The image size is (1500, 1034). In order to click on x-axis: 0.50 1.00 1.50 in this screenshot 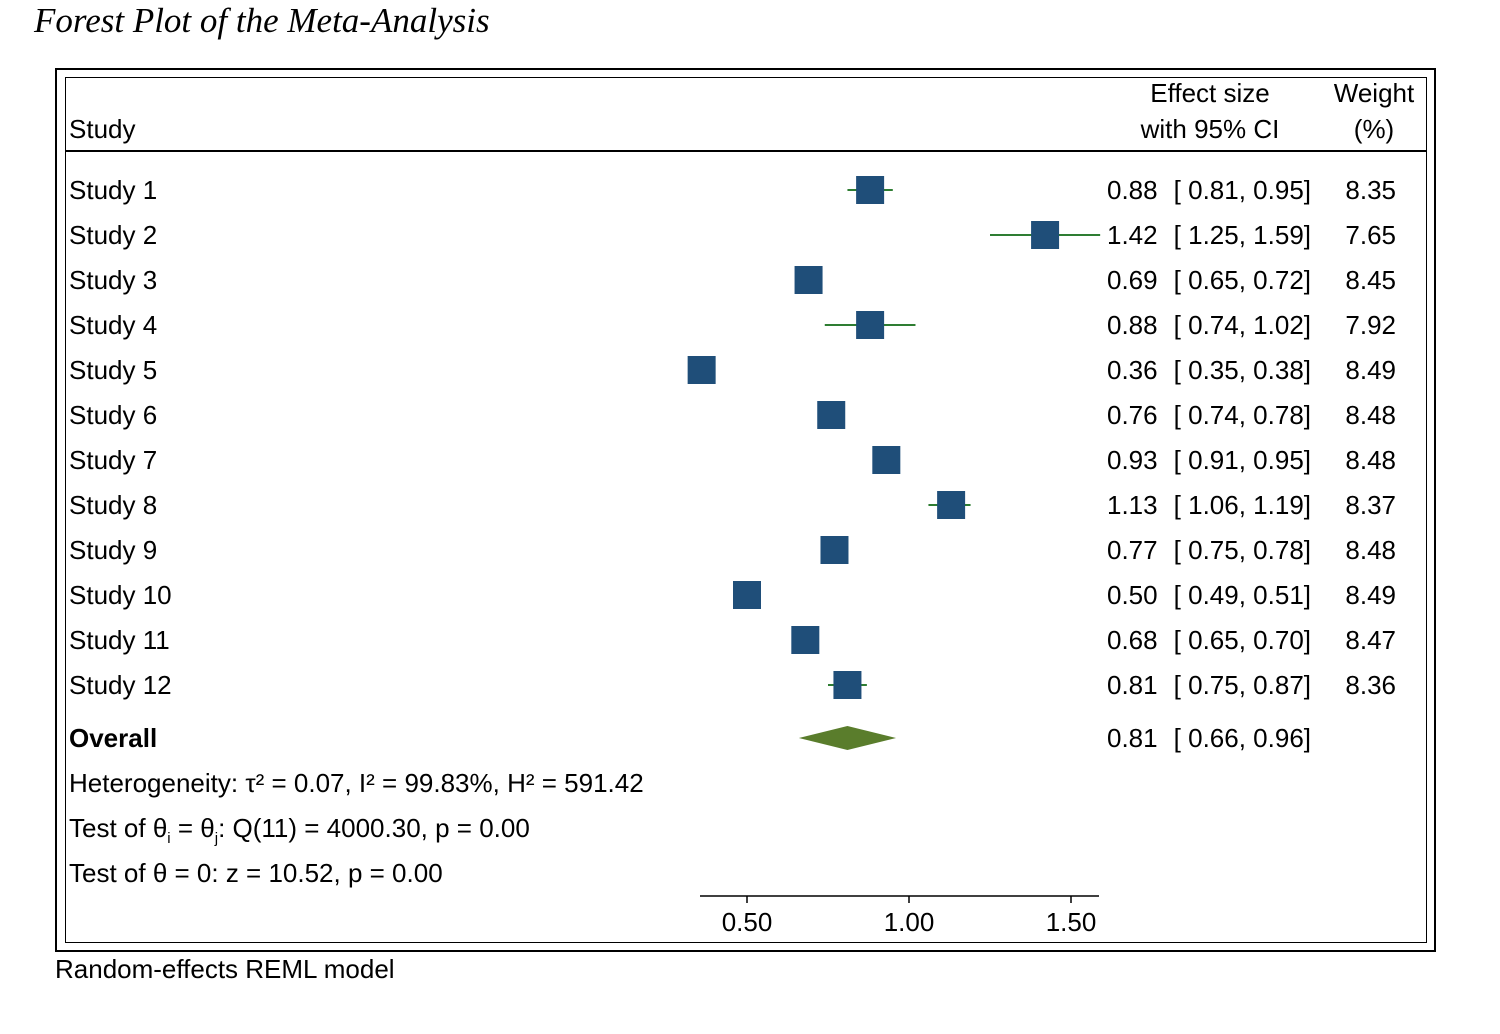, I will do `click(899, 916)`.